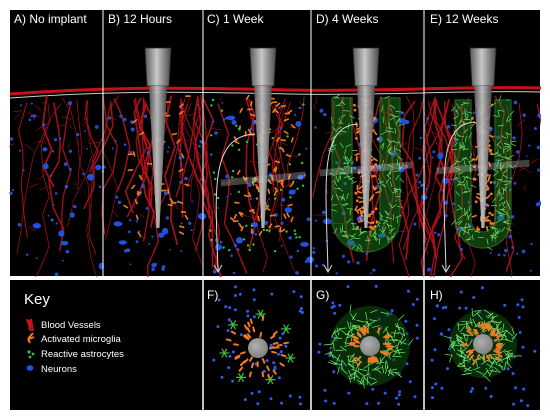  Describe the element at coordinates (368, 345) in the screenshot. I see `cross-section-g` at that location.